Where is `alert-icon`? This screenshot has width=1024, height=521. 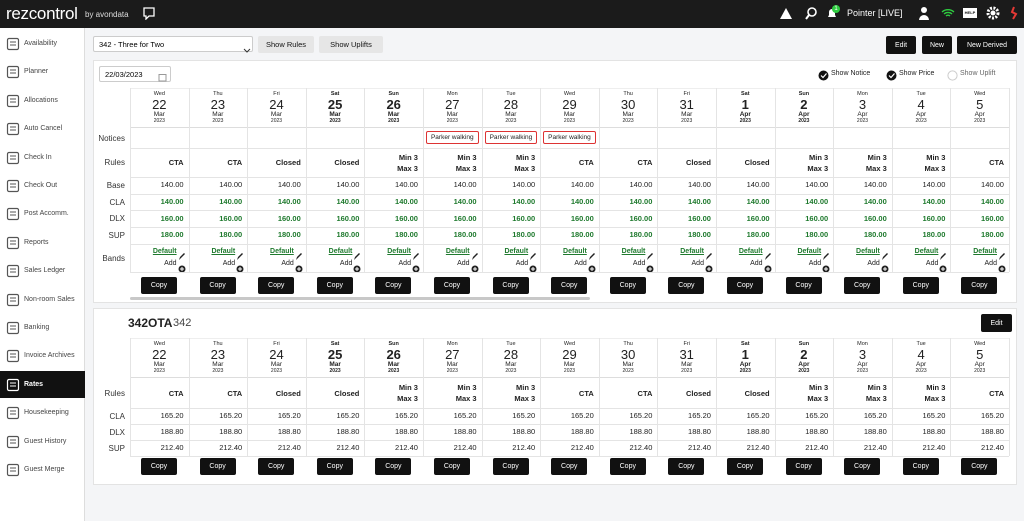
alert-icon is located at coordinates (786, 13).